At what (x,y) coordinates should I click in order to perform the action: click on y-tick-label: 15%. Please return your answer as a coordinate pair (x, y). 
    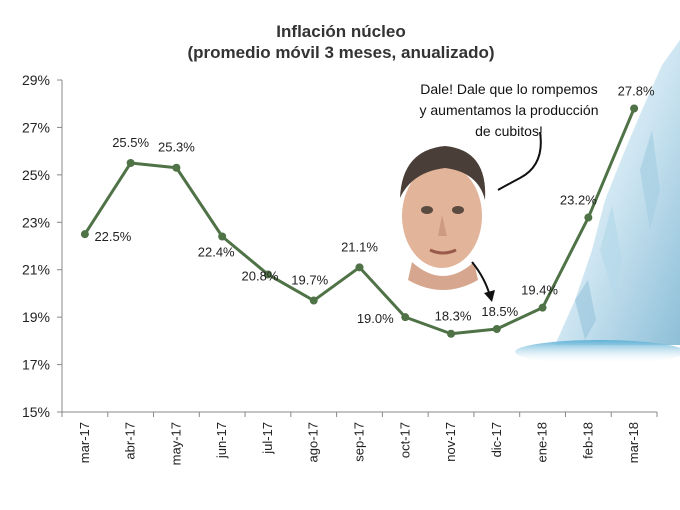
    Looking at the image, I should click on (36, 412).